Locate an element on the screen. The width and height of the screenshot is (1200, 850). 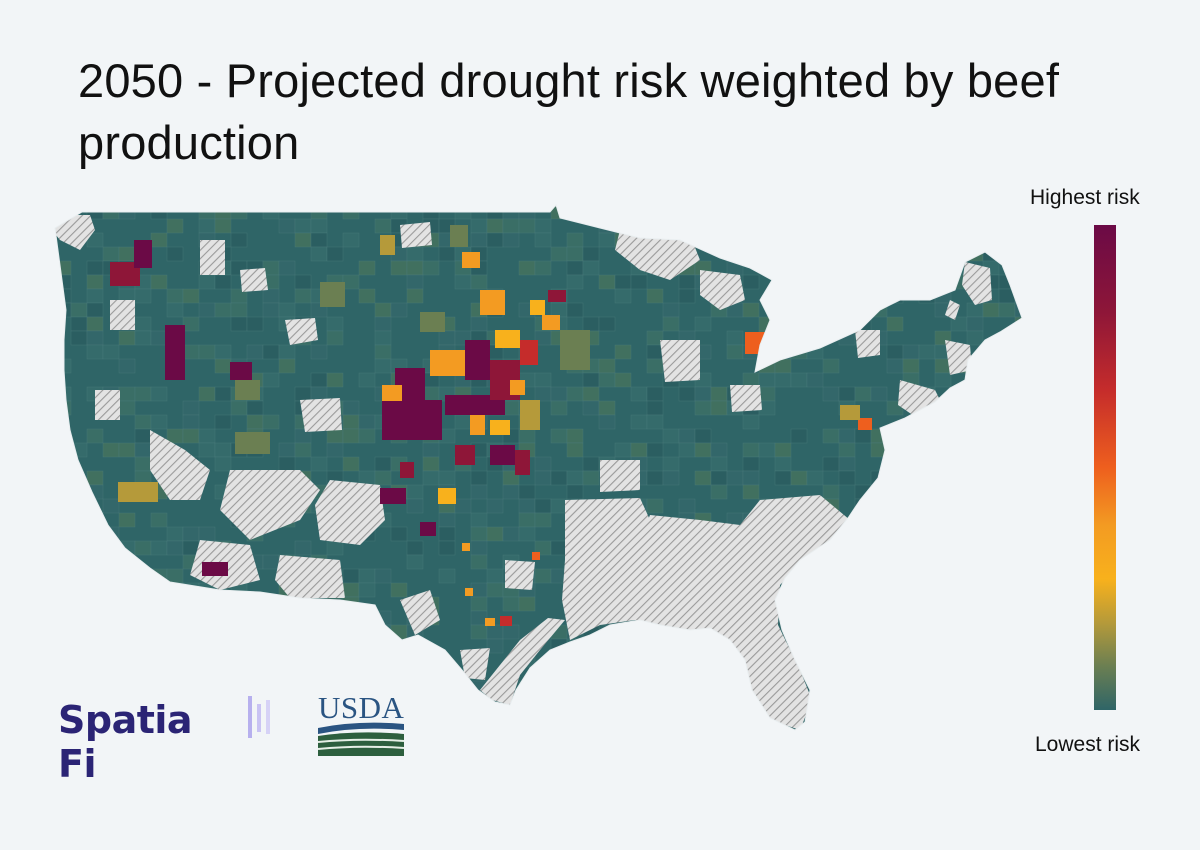
no-data-texas-coast is located at coordinates (522, 661).